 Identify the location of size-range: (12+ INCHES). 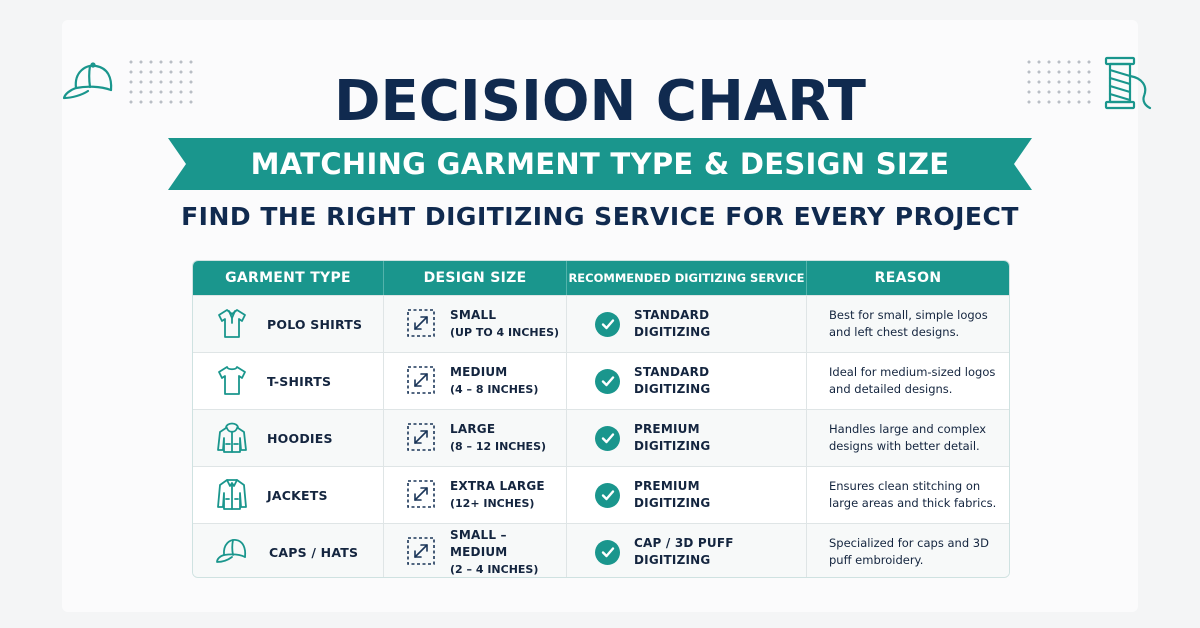
(492, 503).